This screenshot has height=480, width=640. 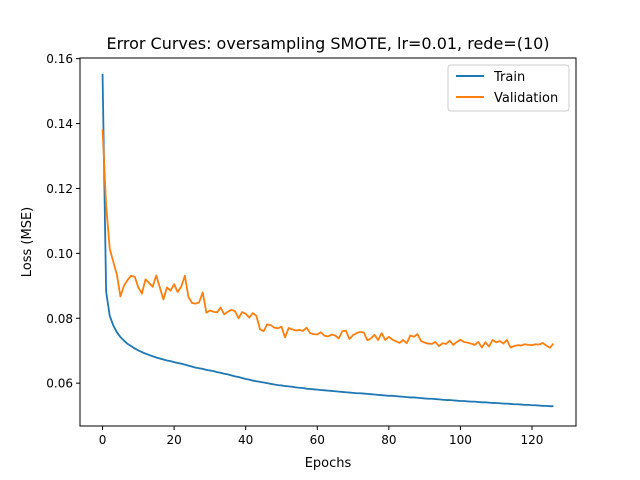 I want to click on y-tick-label: 0.10, so click(x=59, y=254).